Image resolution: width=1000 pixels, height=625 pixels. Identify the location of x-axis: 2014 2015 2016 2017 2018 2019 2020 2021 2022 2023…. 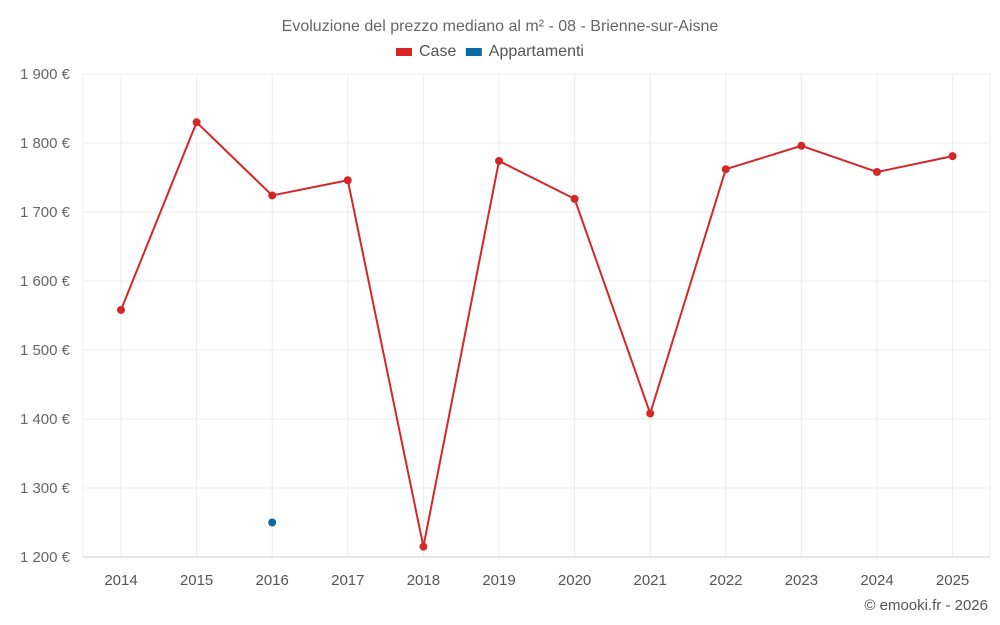
(536, 572).